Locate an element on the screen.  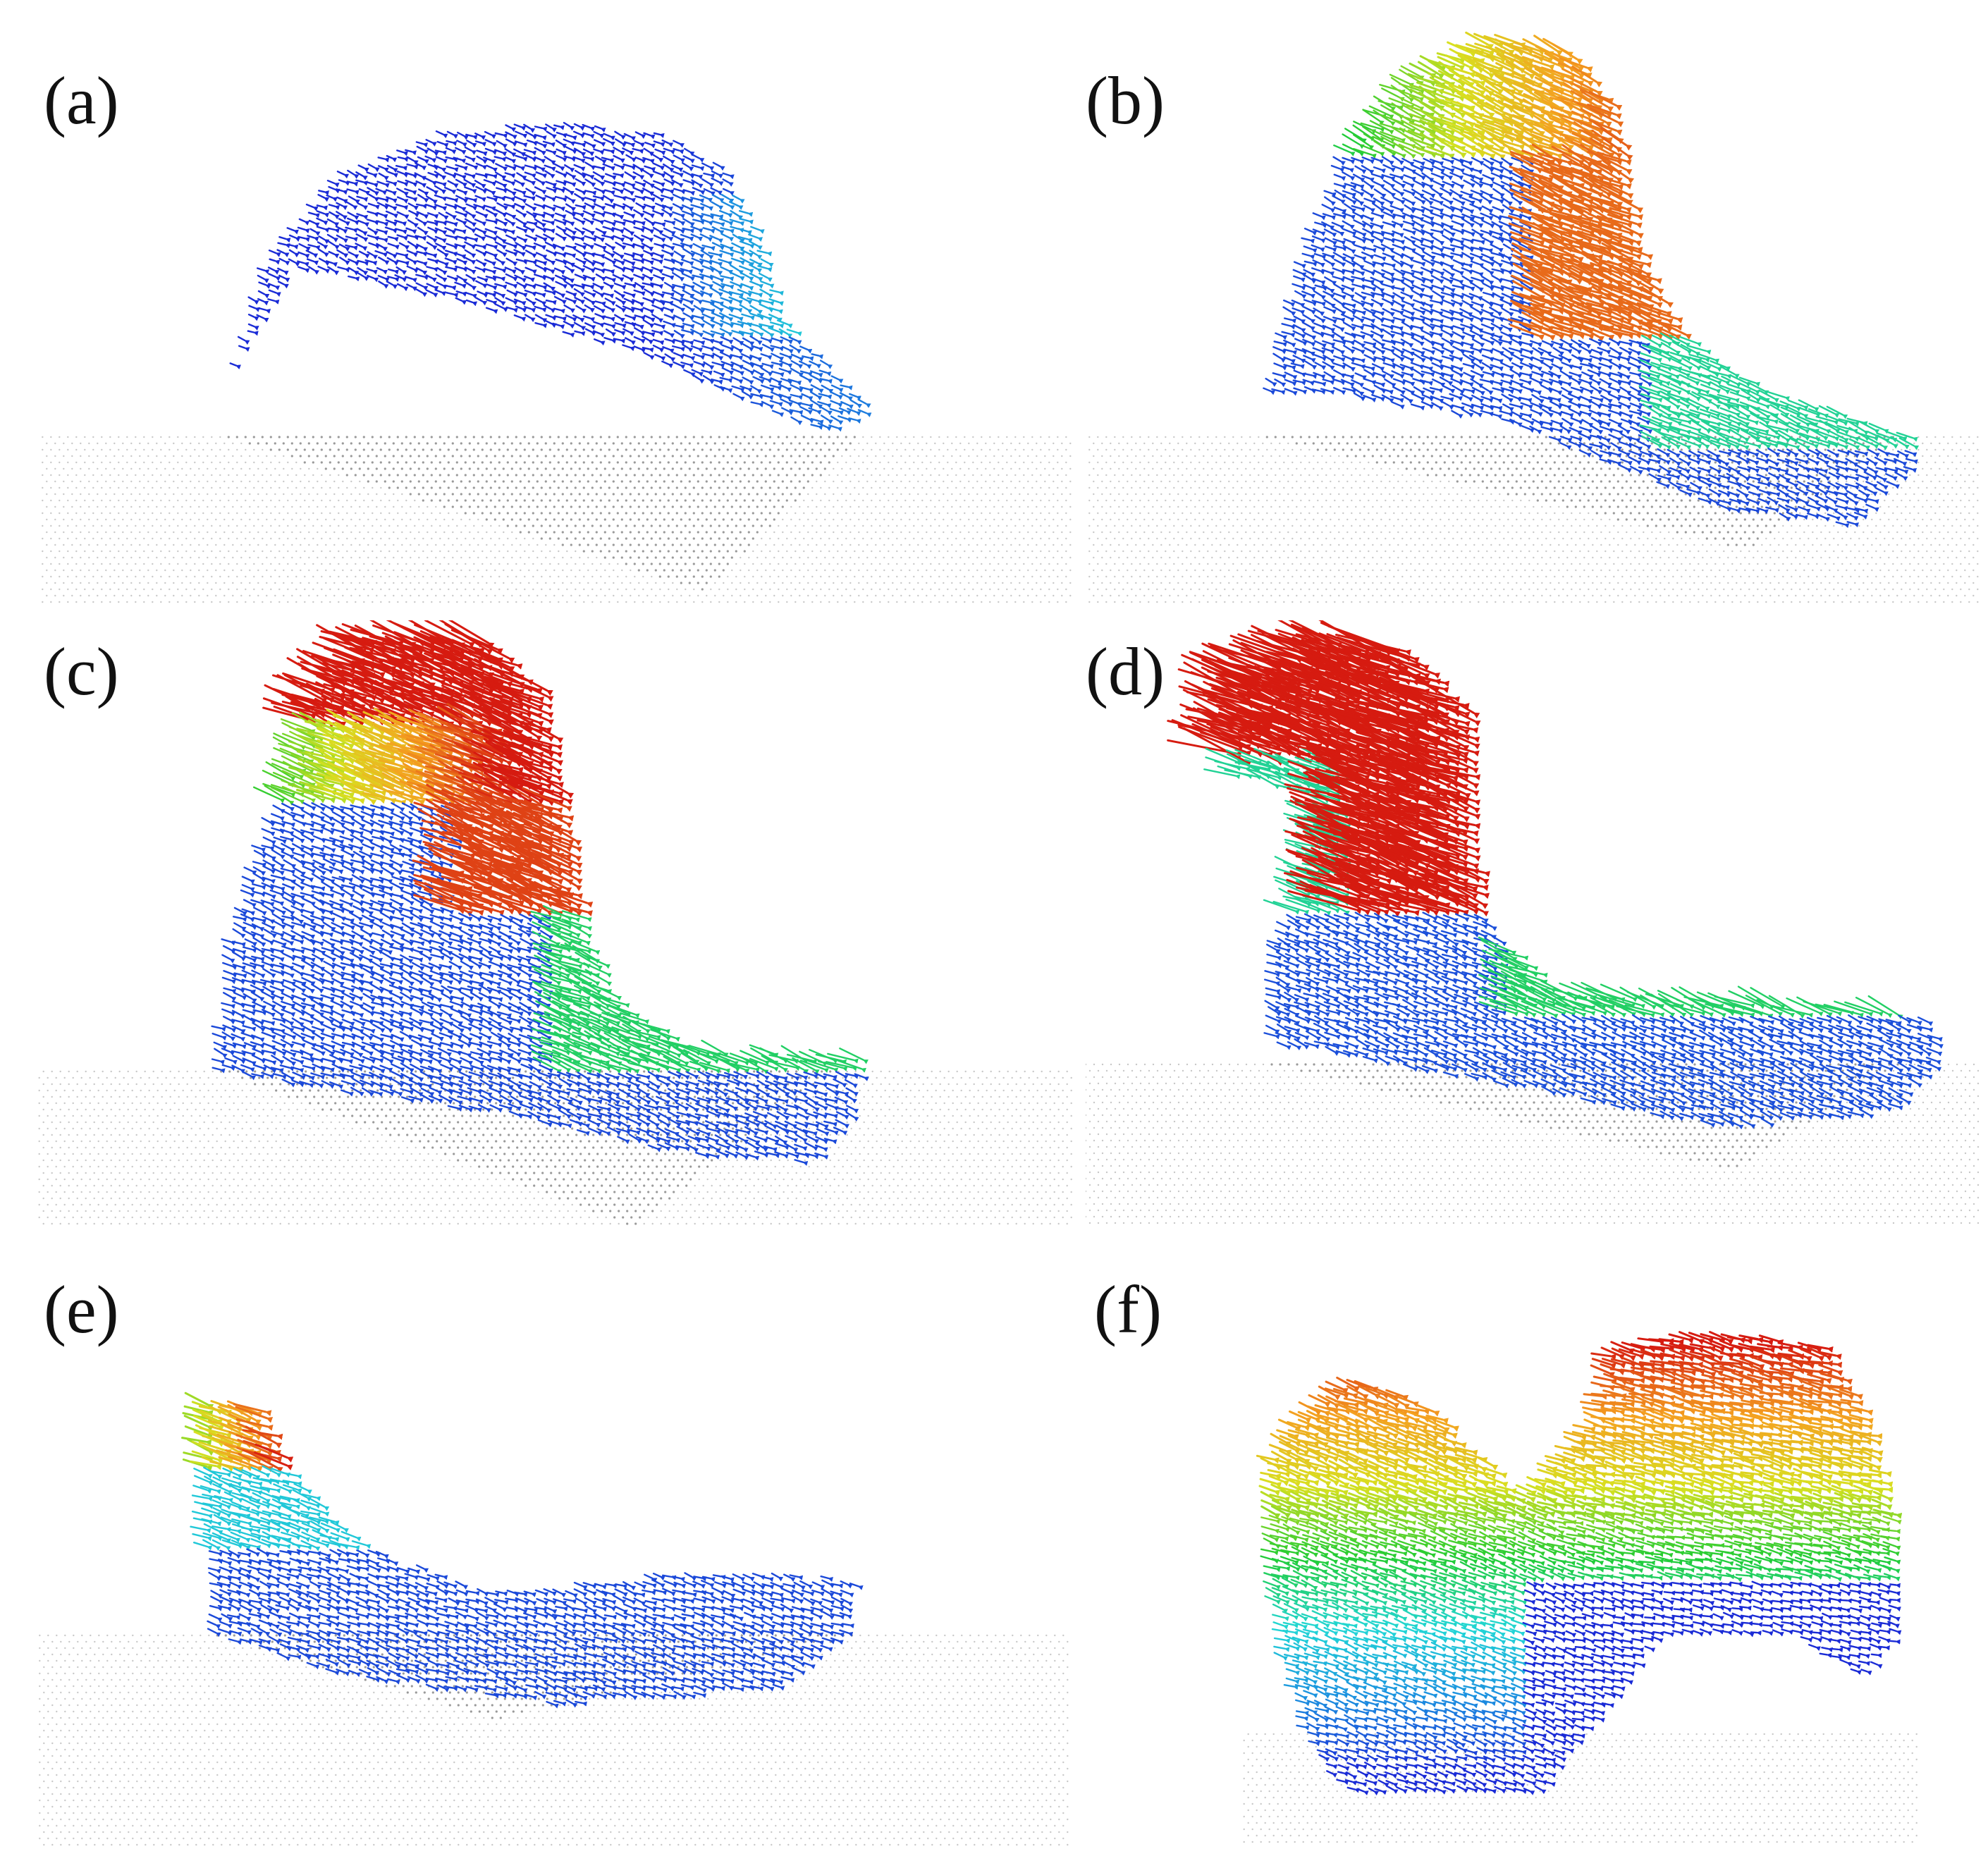
panel-label-a: (a) is located at coordinates (82, 101).